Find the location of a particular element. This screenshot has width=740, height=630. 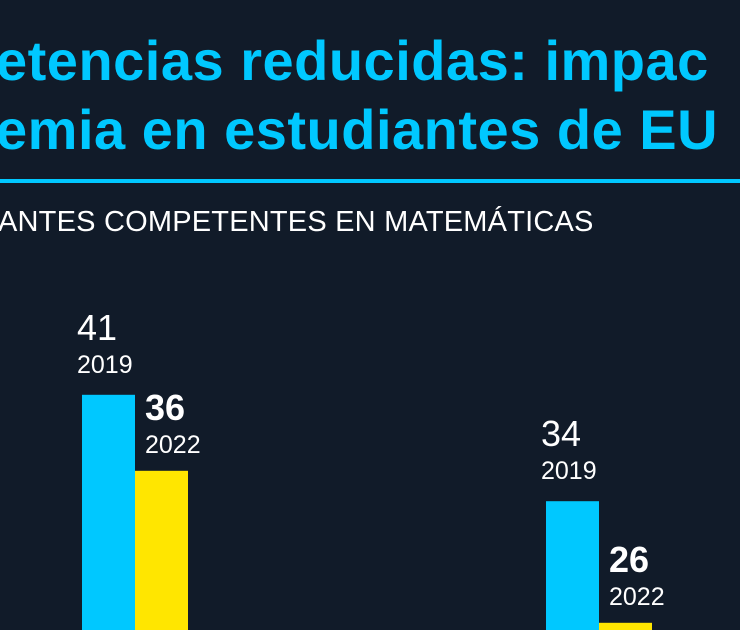

value-label: 36 is located at coordinates (165, 407).